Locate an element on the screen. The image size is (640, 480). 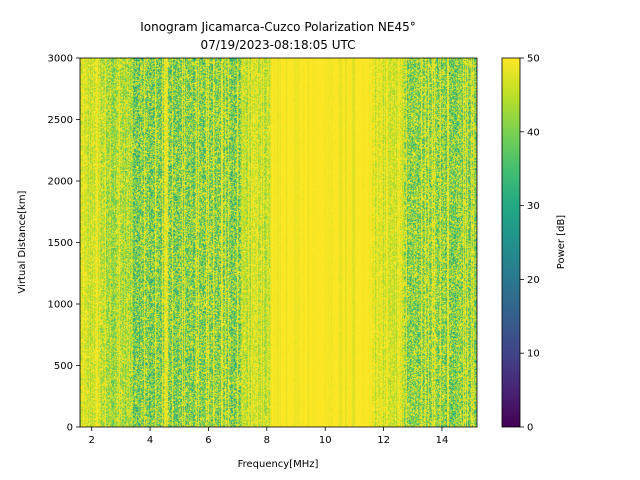
colorbar-tick-label: 10 is located at coordinates (533, 354).